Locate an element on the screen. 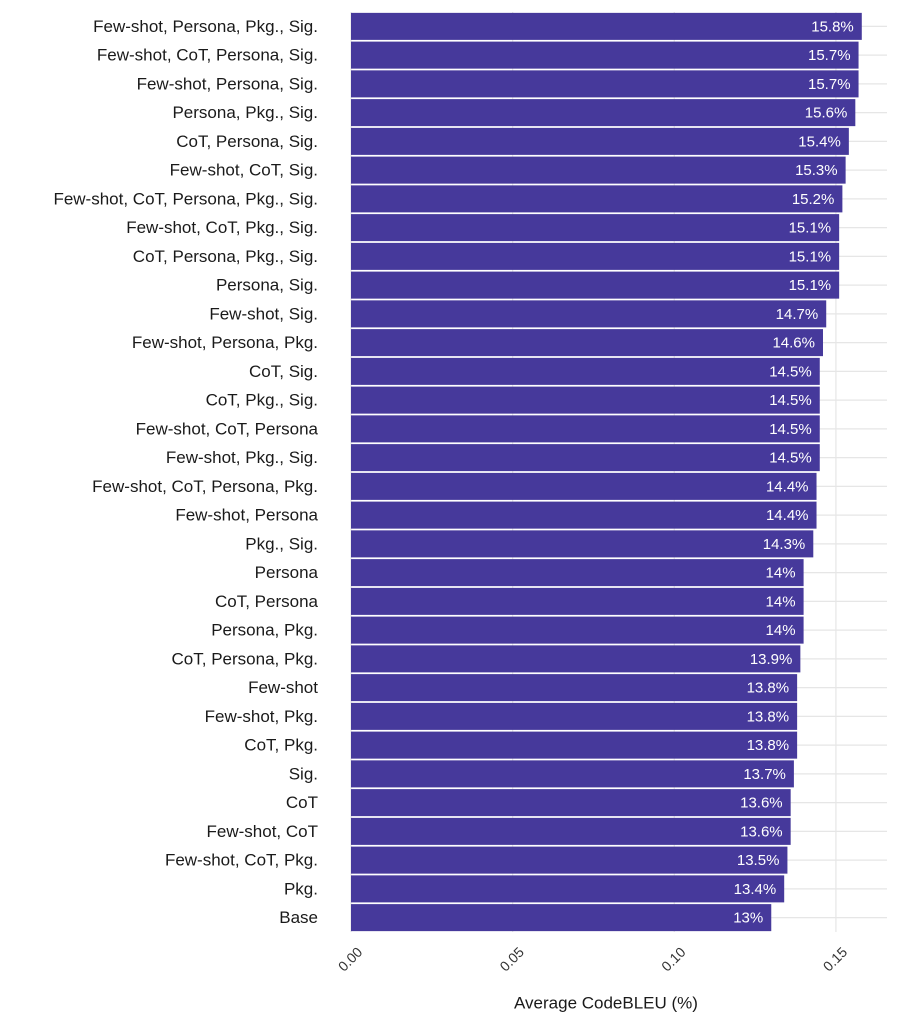  y-tick-label: Sig. is located at coordinates (303, 773).